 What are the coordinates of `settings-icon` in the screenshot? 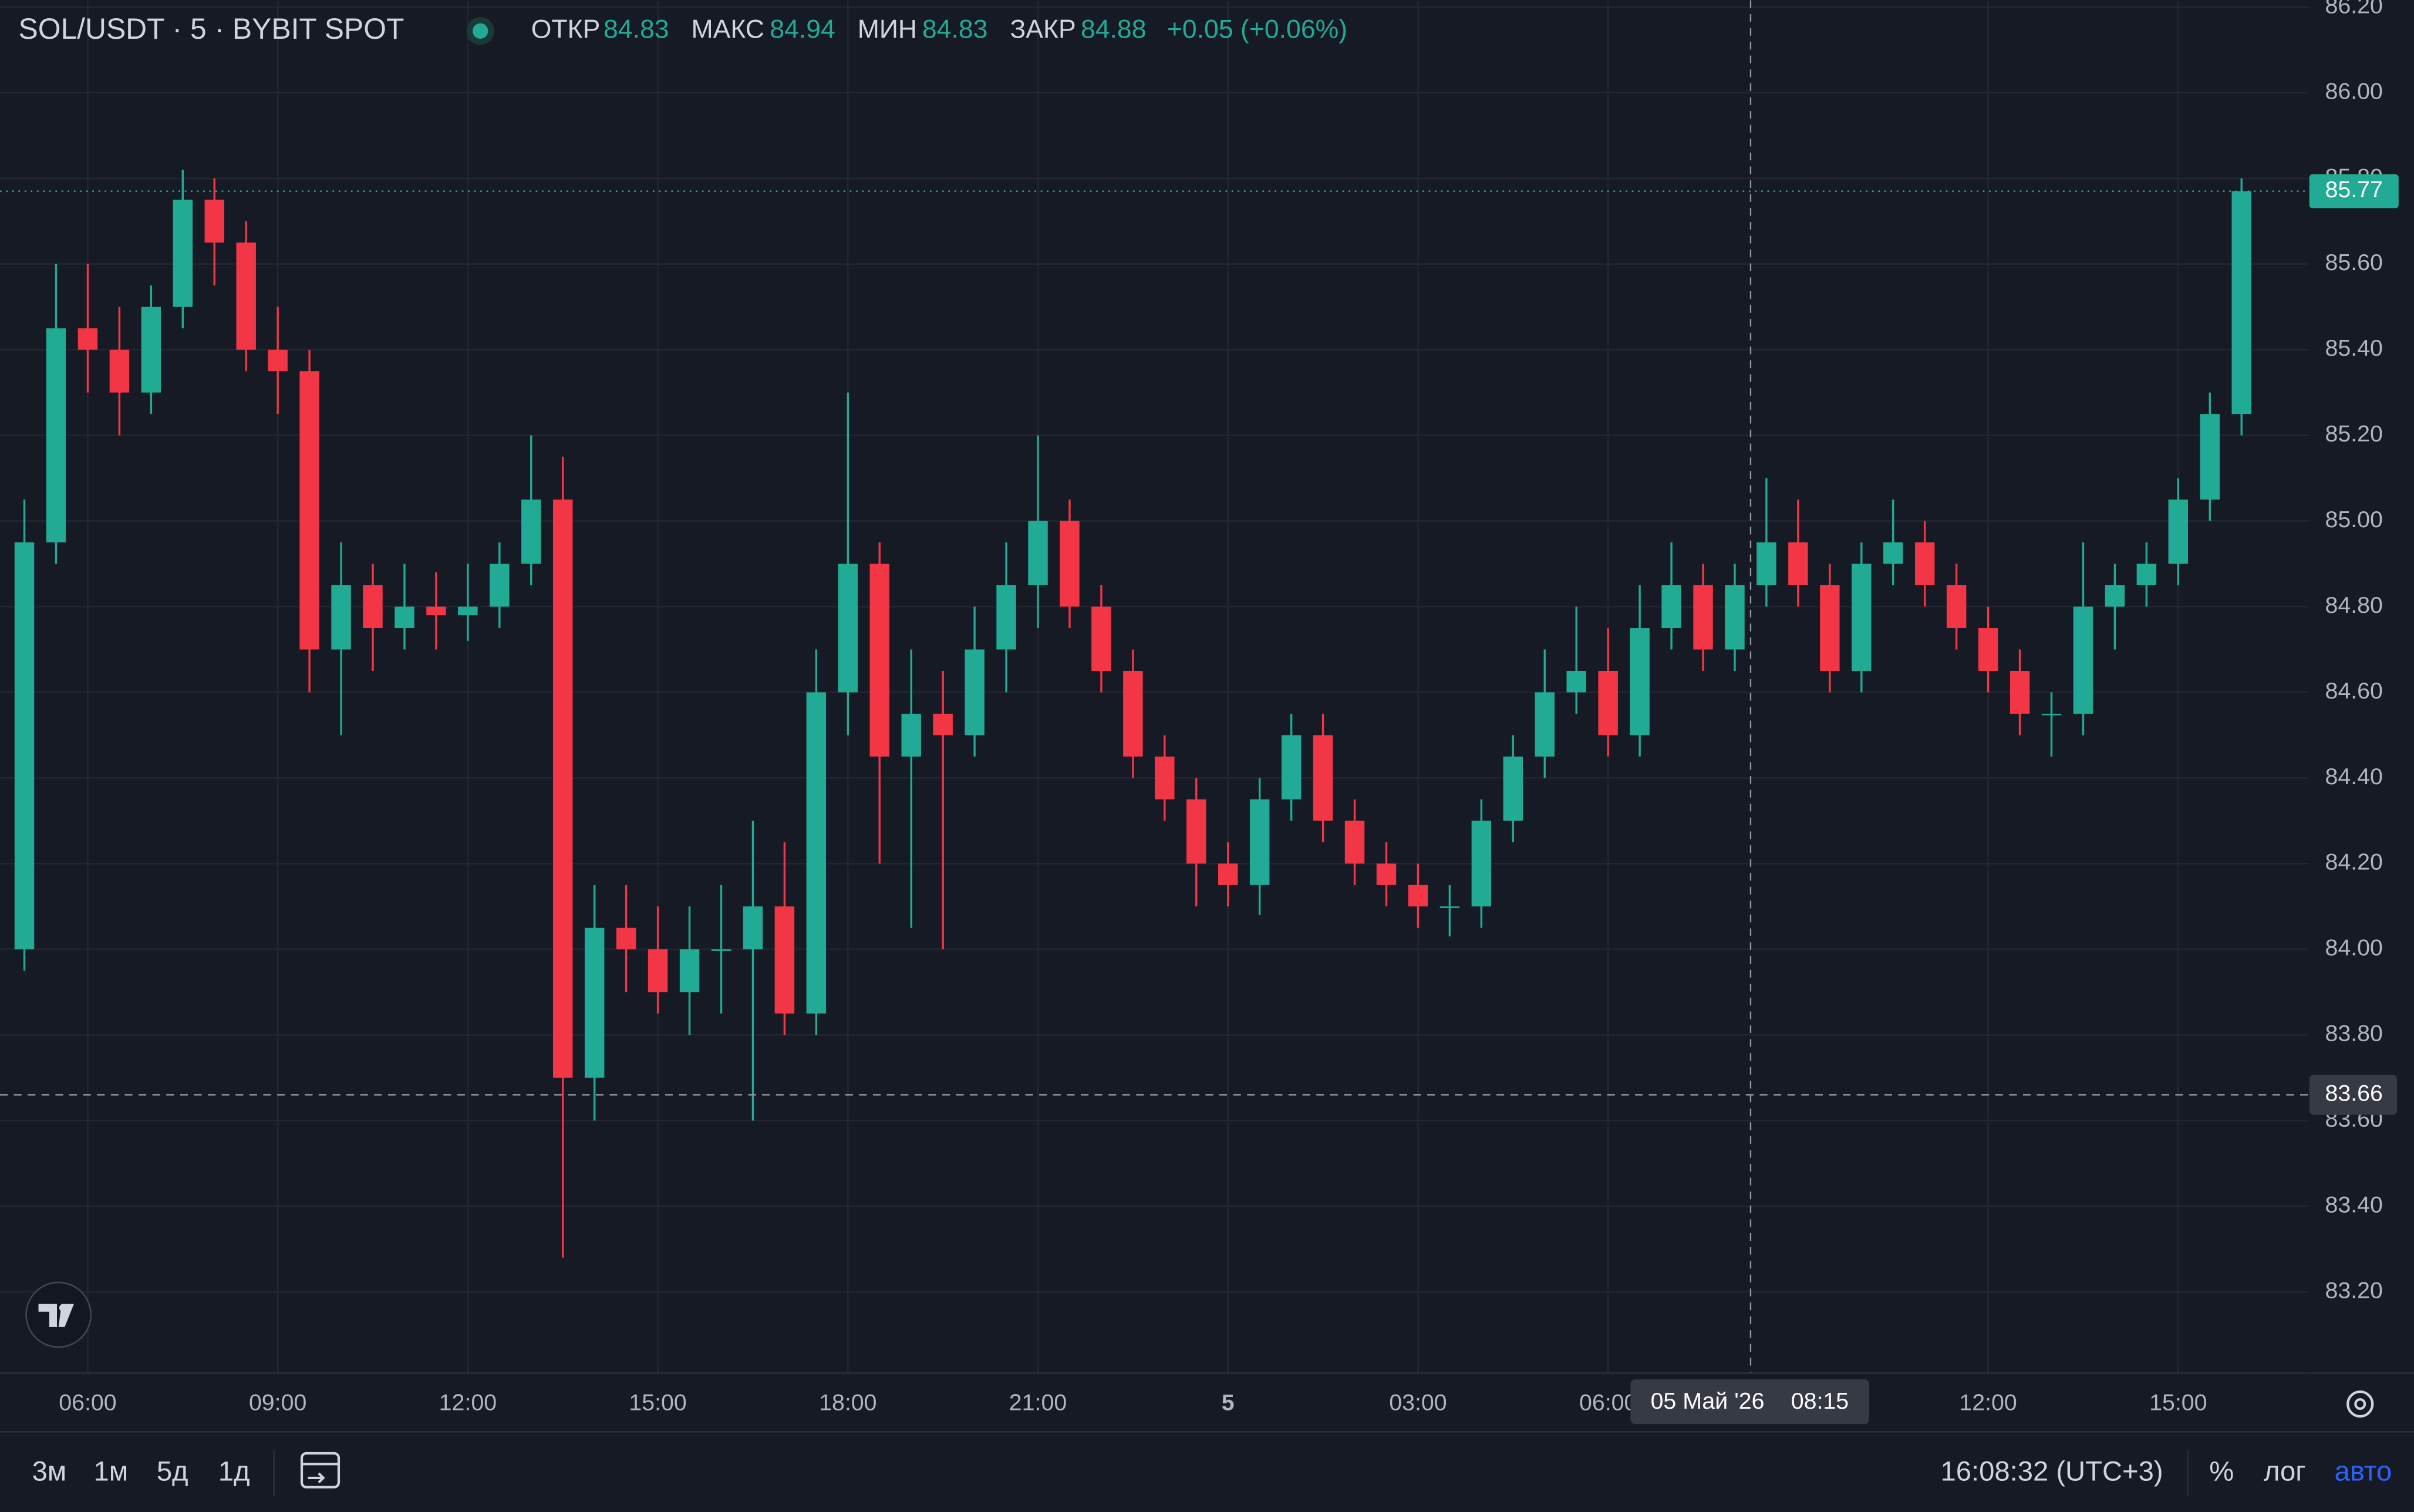 It's located at (2360, 1404).